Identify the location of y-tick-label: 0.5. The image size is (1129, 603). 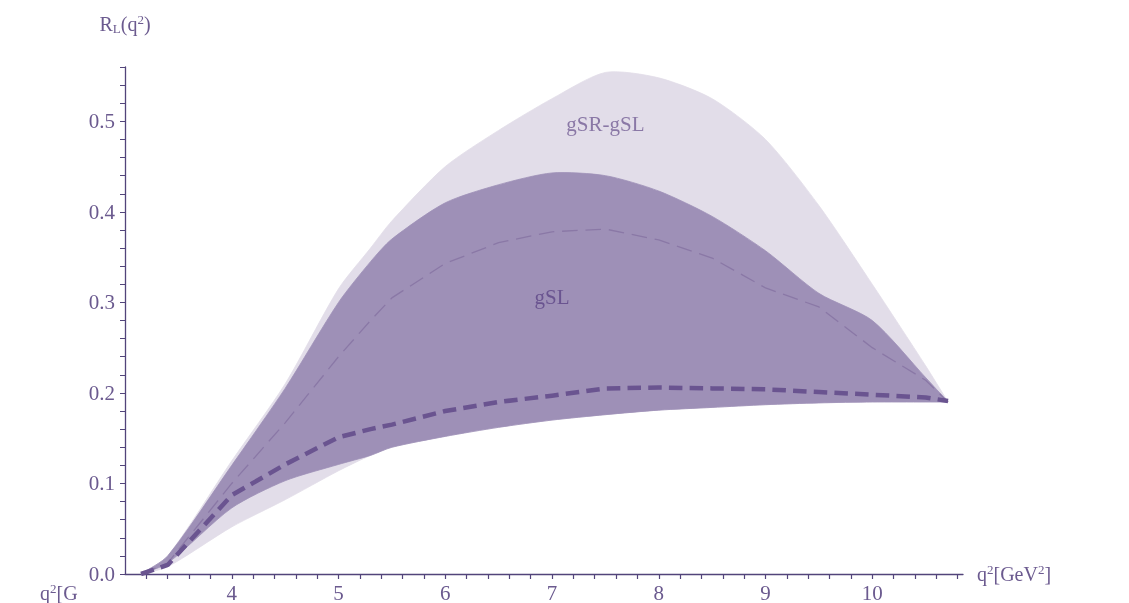
(101, 121).